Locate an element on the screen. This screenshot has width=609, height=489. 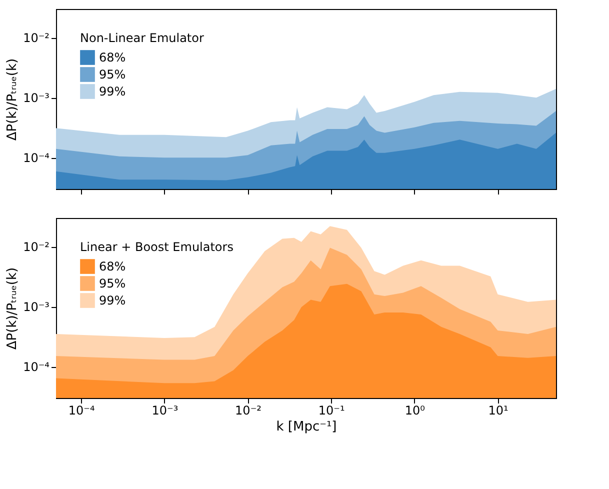
x-tick-label: 10⁻³ is located at coordinates (165, 411).